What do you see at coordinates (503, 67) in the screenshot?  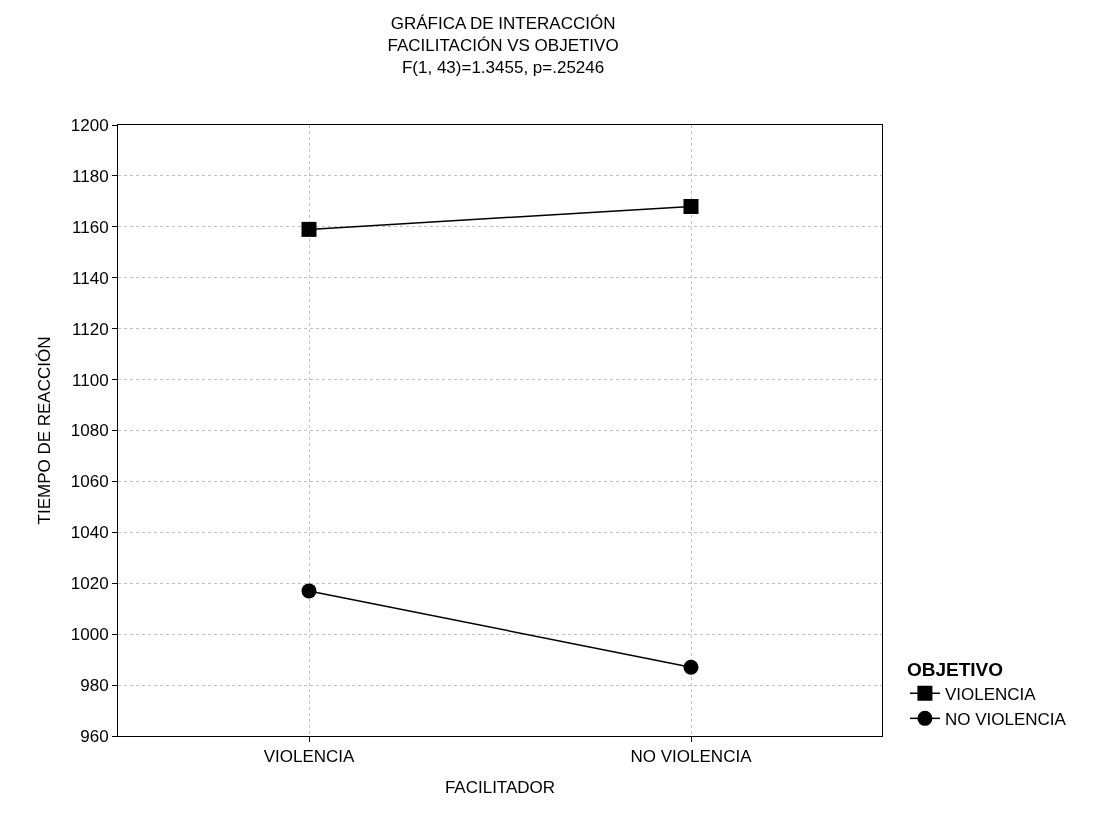 I see `chart-subtitle: F(1, 43)=1.3455, p=.25246` at bounding box center [503, 67].